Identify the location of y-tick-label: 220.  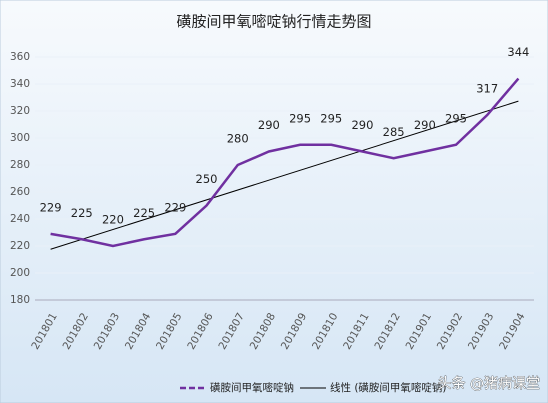
(20, 246).